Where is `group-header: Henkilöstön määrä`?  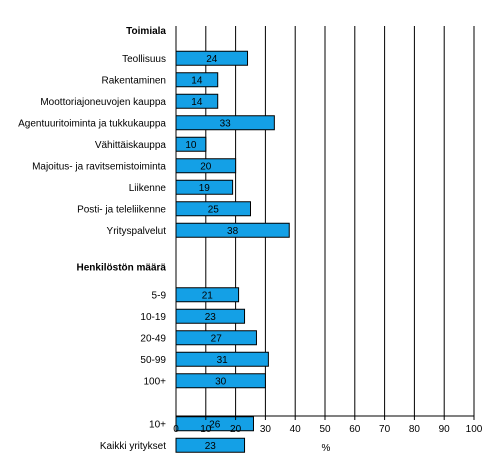 group-header: Henkilöstön määrä is located at coordinates (122, 267).